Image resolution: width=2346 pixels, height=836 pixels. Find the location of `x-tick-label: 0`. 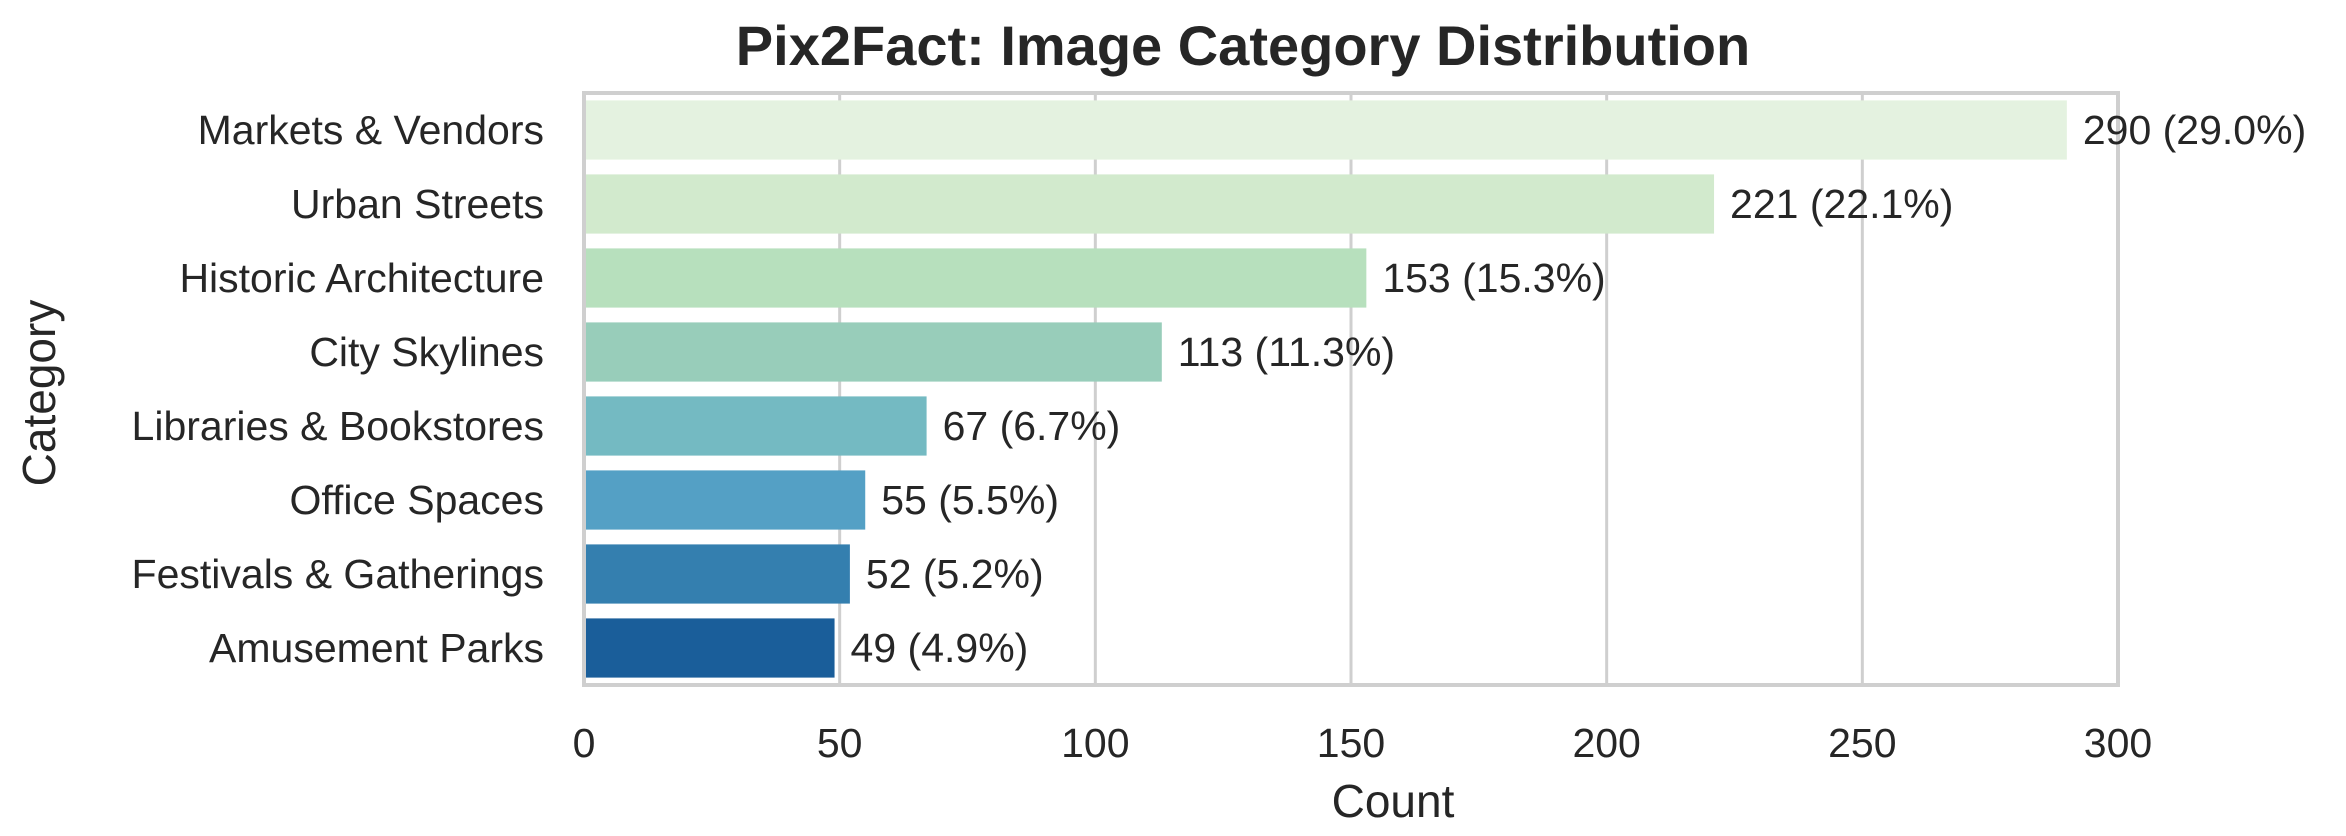

x-tick-label: 0 is located at coordinates (584, 743).